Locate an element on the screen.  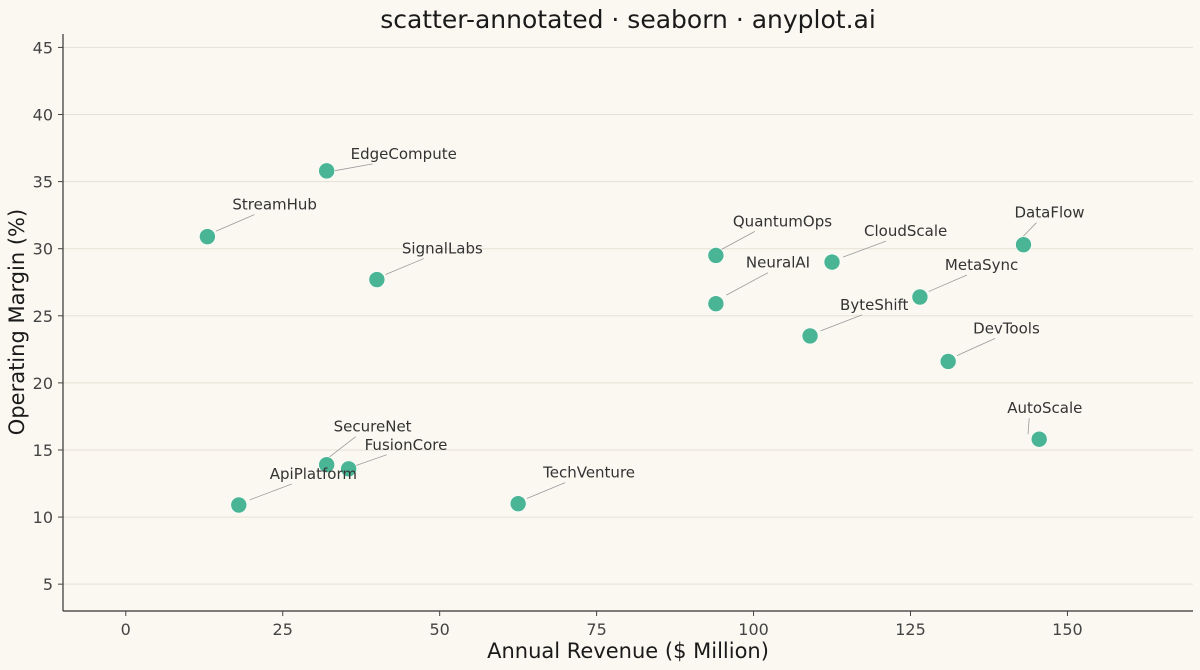
y-tick-label: 20 is located at coordinates (43, 383).